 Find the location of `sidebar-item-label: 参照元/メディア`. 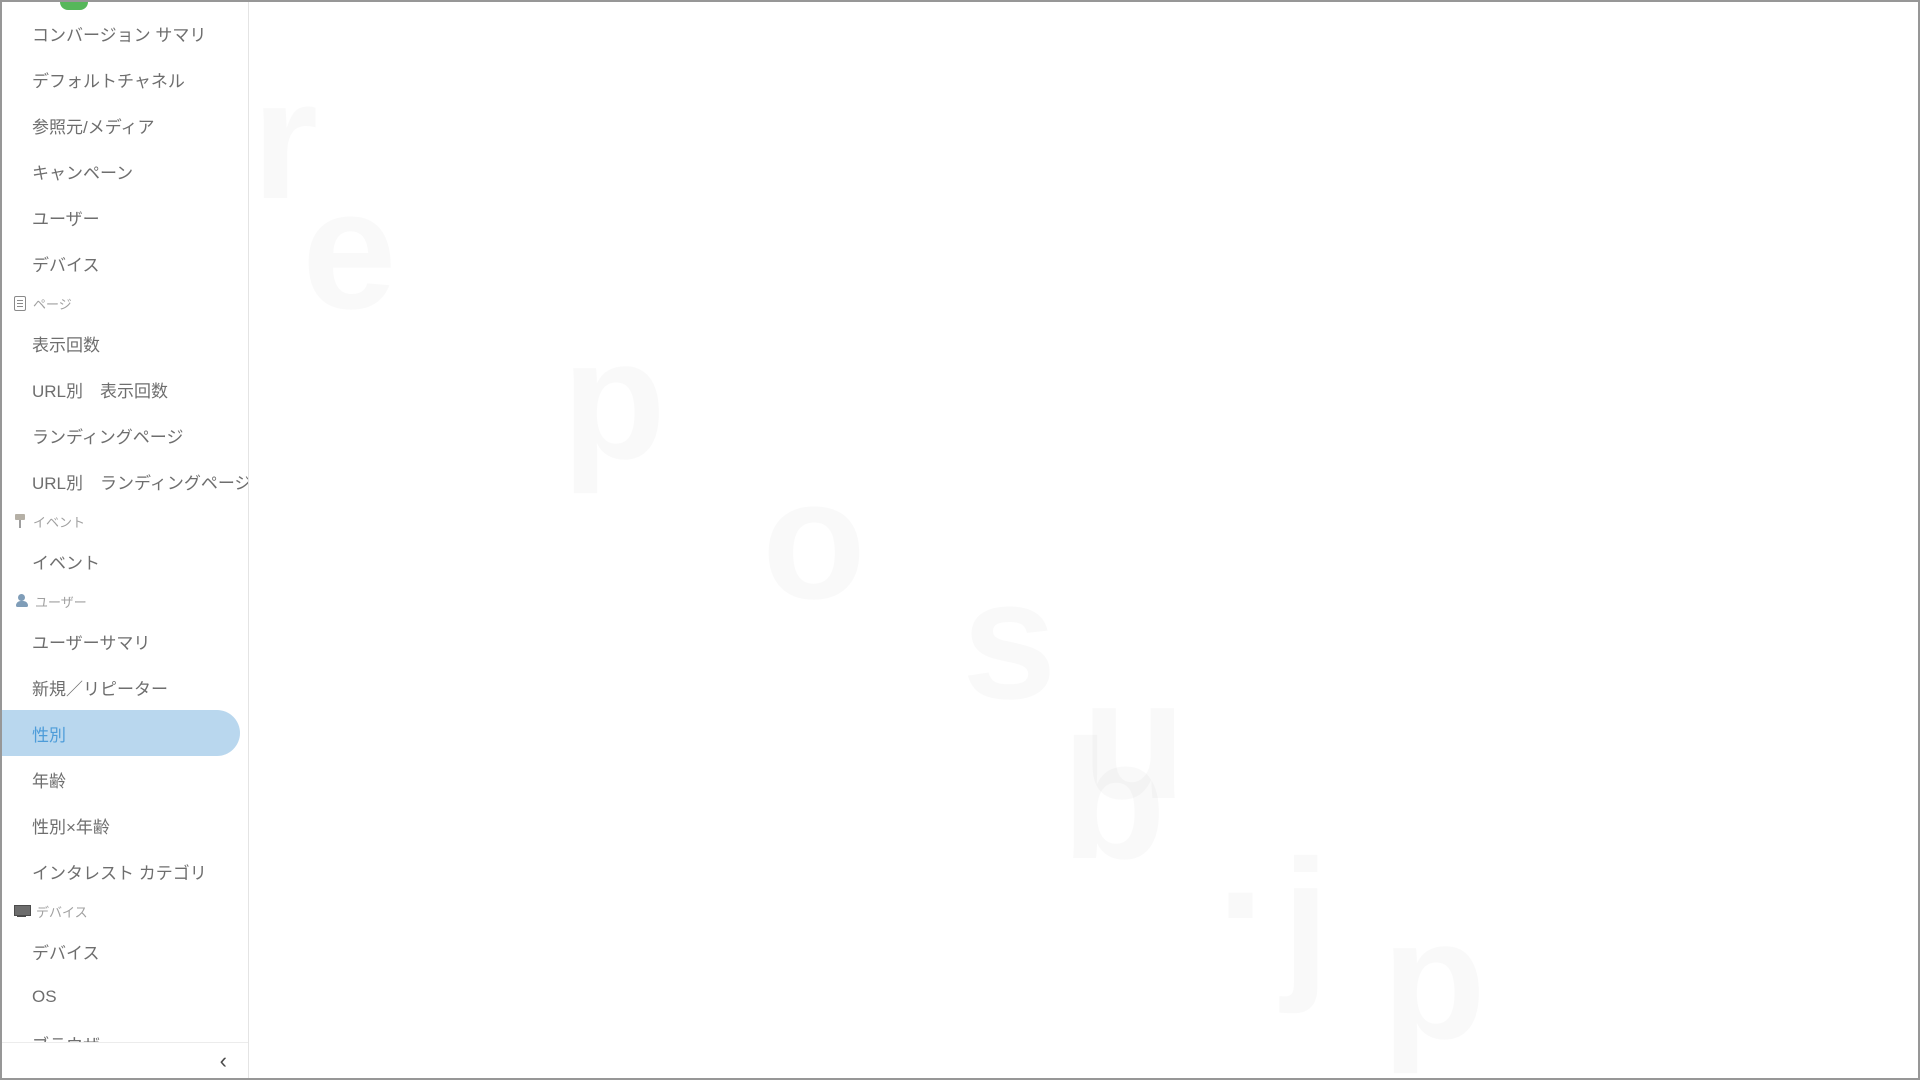

sidebar-item-label: 参照元/メディア is located at coordinates (93, 127).